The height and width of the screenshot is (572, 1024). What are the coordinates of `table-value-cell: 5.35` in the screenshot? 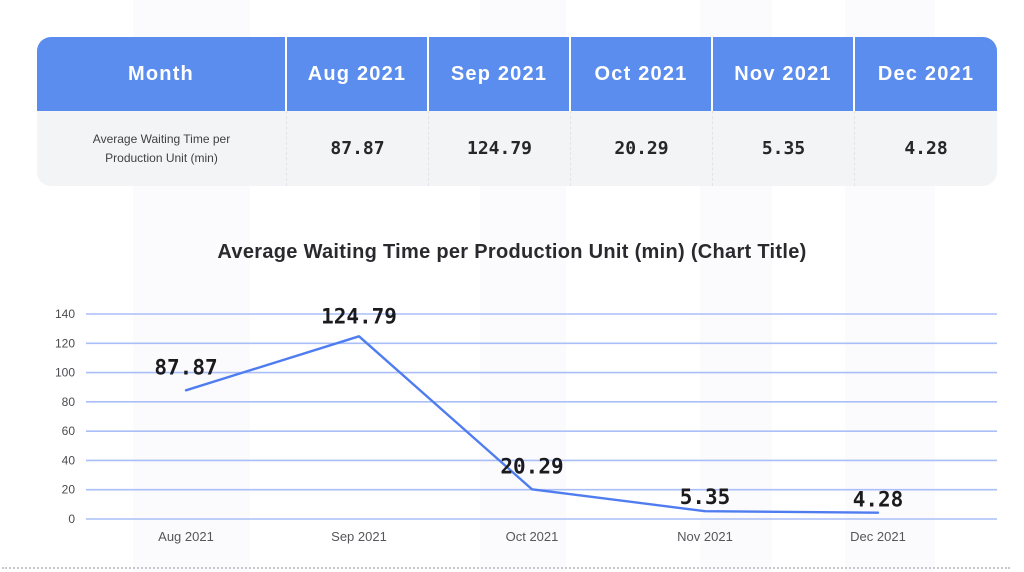 It's located at (784, 148).